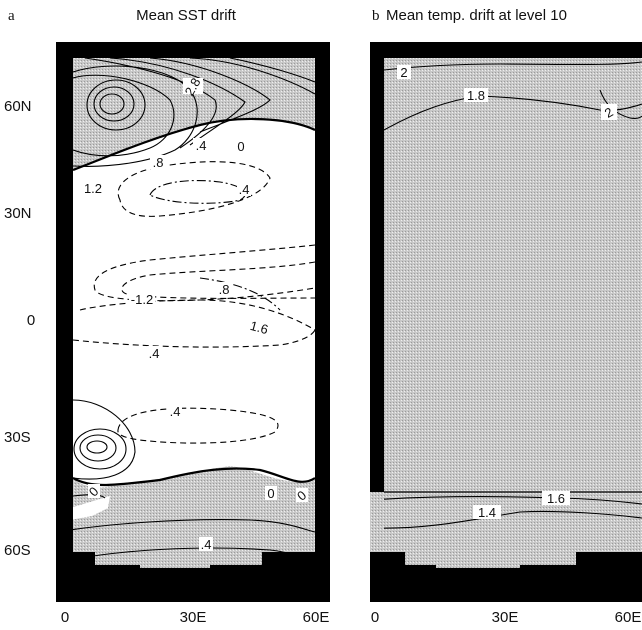 This screenshot has width=642, height=630. What do you see at coordinates (17, 437) in the screenshot?
I see `y-tick-30s: 30S` at bounding box center [17, 437].